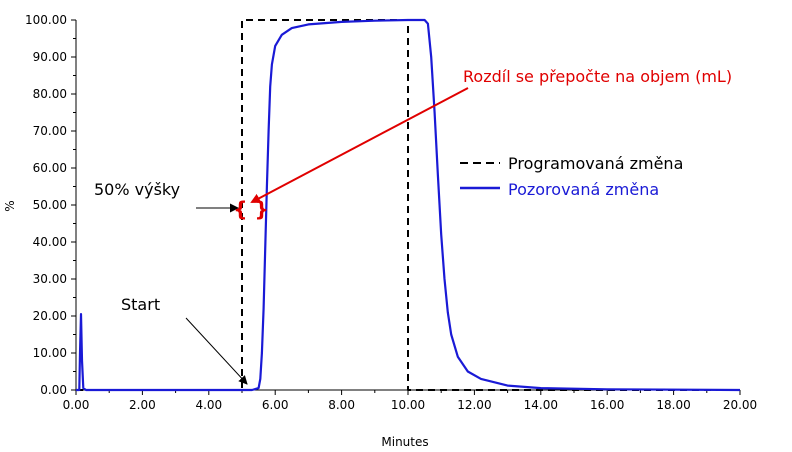 This screenshot has height=452, width=792. Describe the element at coordinates (673, 405) in the screenshot. I see `x-tick-label: 18.00` at that location.